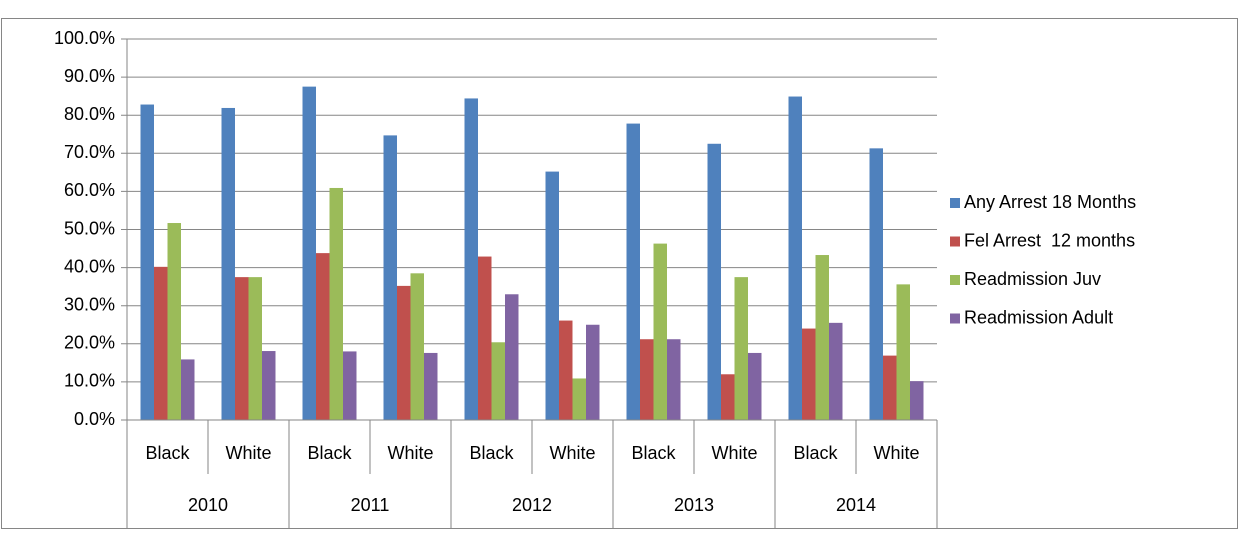  I want to click on y-tick-label: 70.0%, so click(89, 152).